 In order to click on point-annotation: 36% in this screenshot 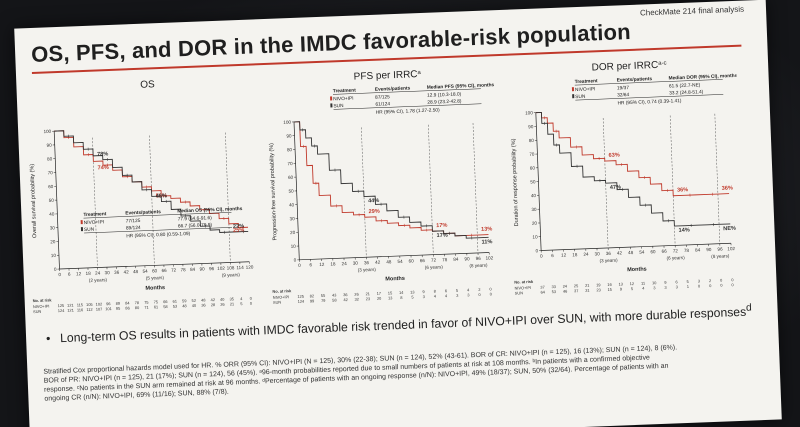, I will do `click(682, 190)`.